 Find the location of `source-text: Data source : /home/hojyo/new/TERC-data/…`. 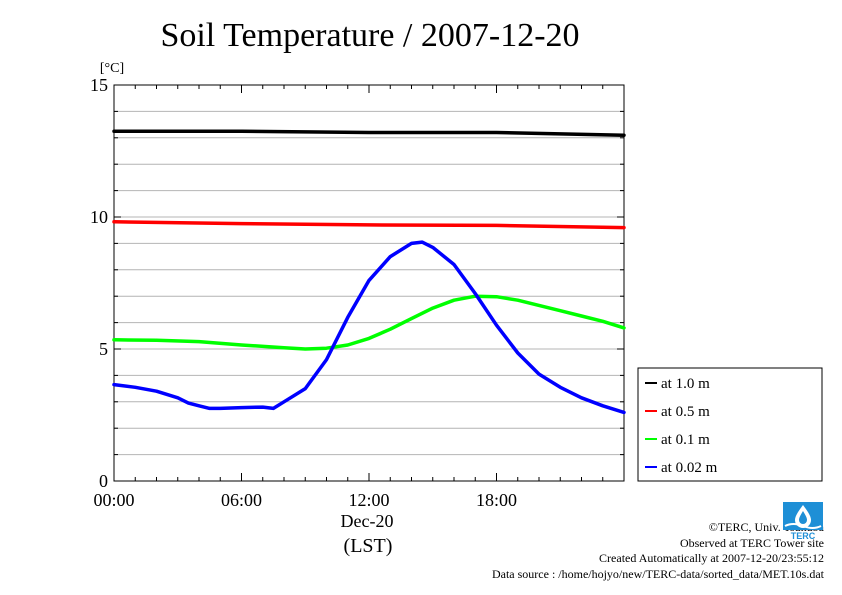

source-text: Data source : /home/hojyo/new/TERC-data/… is located at coordinates (657, 573).